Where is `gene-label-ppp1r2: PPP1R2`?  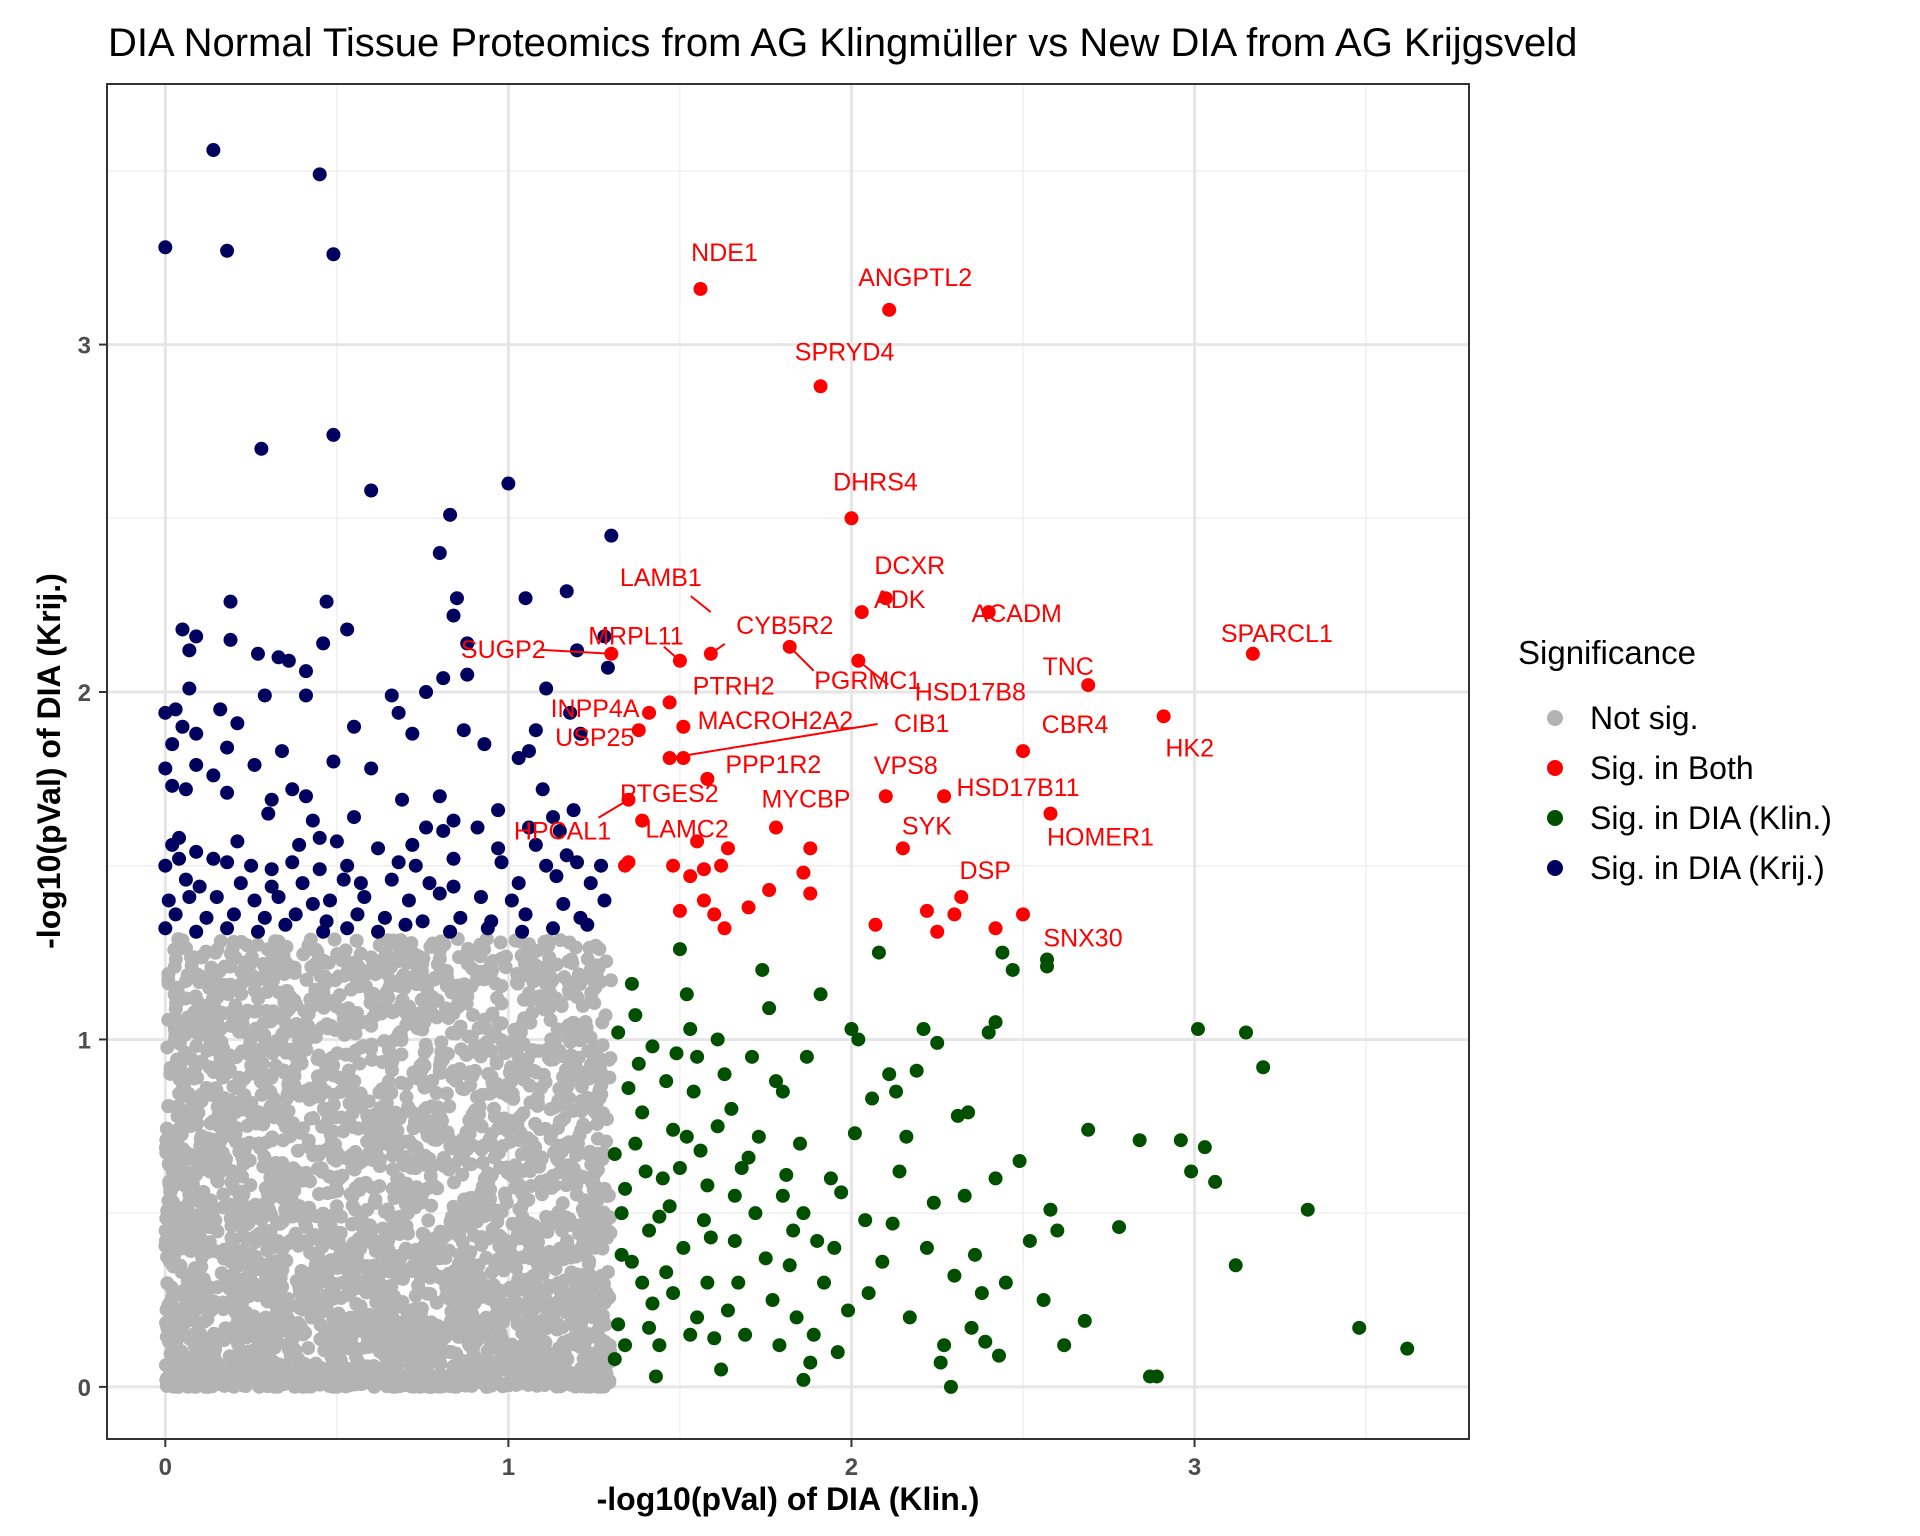
gene-label-ppp1r2: PPP1R2 is located at coordinates (773, 765).